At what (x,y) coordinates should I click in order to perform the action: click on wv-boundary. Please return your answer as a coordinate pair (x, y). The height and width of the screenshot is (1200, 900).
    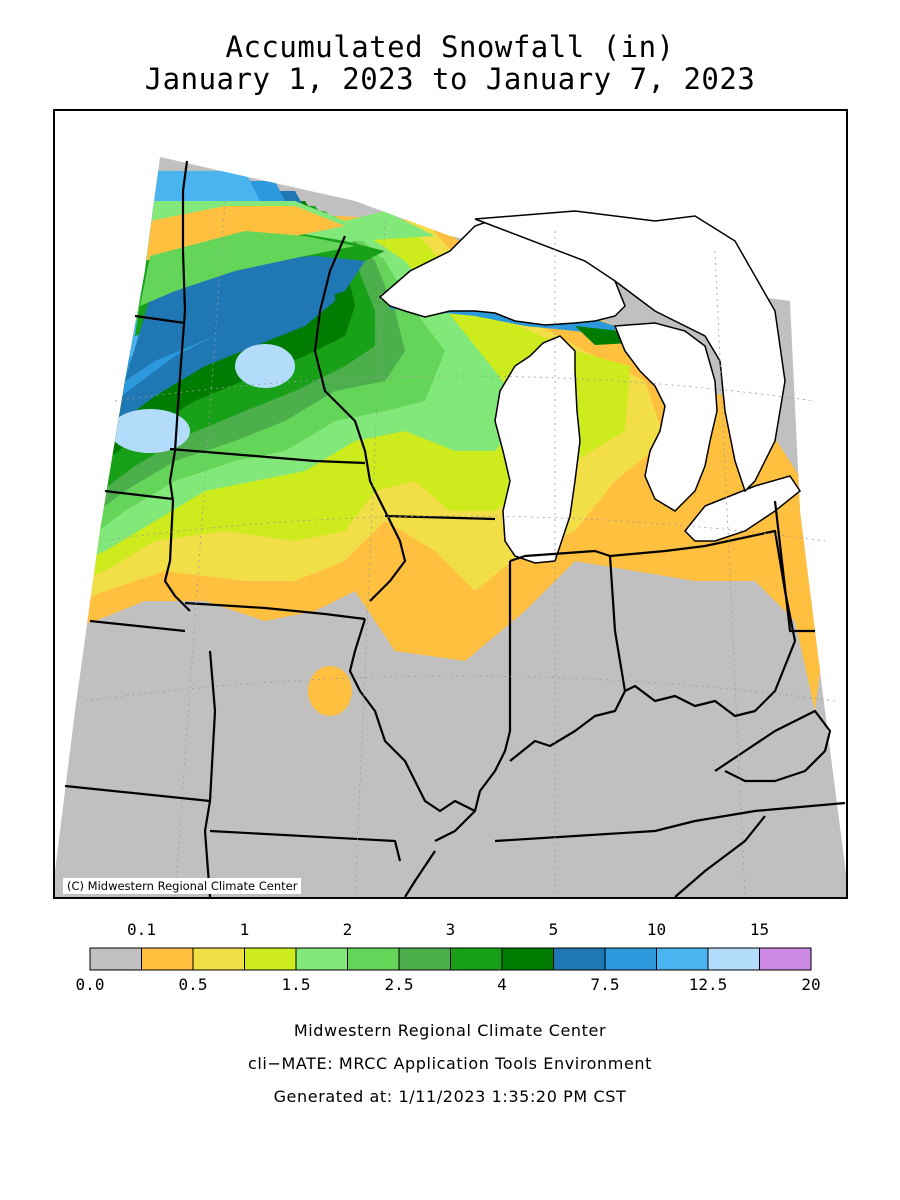
    Looking at the image, I should click on (773, 746).